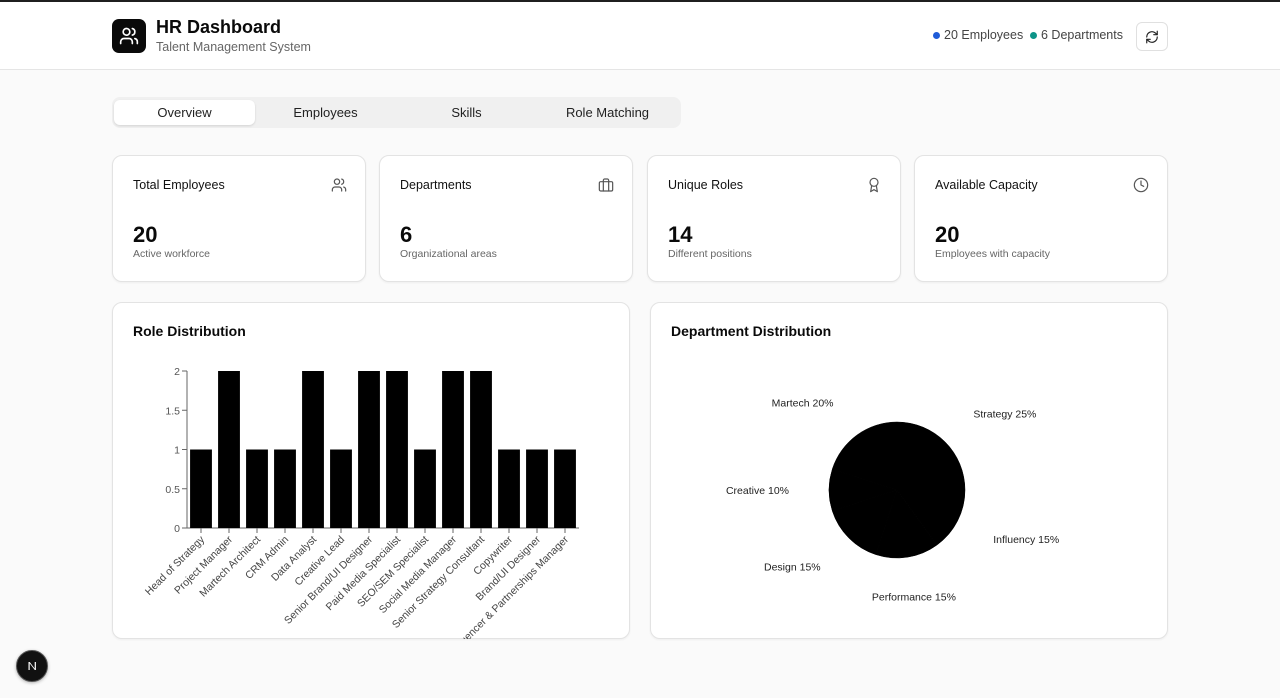  I want to click on stat-title: Total Employees, so click(179, 185).